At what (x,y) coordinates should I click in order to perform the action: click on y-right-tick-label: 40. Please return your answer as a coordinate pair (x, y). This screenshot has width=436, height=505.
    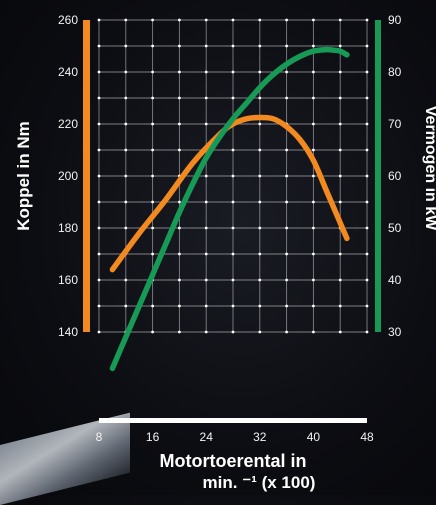
    Looking at the image, I should click on (395, 280).